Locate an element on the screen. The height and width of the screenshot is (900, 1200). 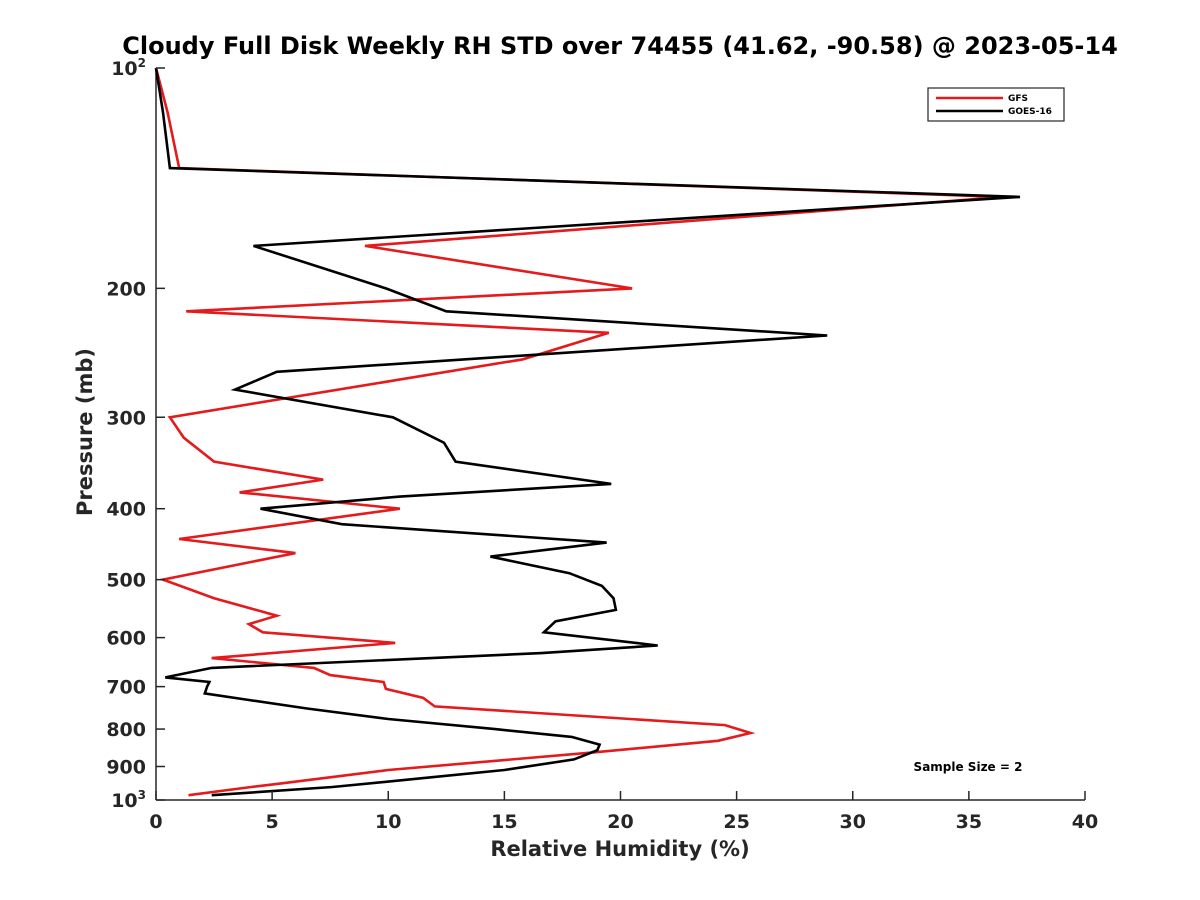
y-tick-label: 300 is located at coordinates (126, 418).